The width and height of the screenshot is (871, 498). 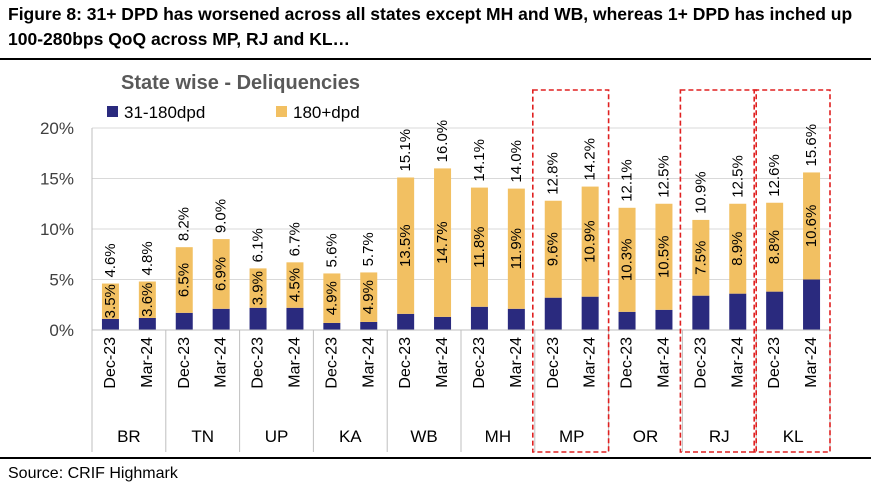 I want to click on total-value-label: 12.6%, so click(x=774, y=175).